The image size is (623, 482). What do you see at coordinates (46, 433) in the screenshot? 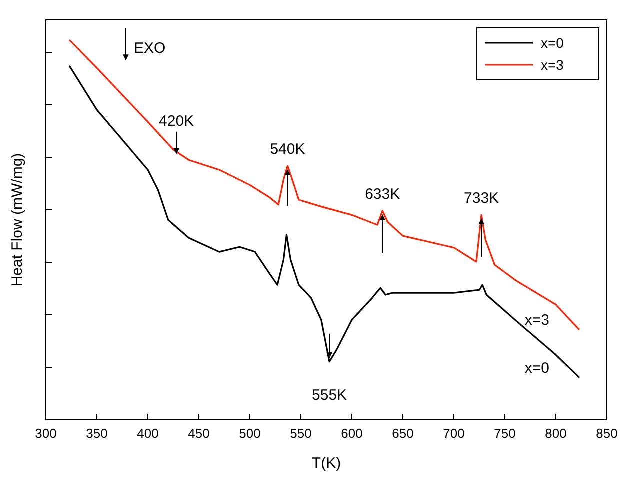
I see `x-tick-label: 300` at bounding box center [46, 433].